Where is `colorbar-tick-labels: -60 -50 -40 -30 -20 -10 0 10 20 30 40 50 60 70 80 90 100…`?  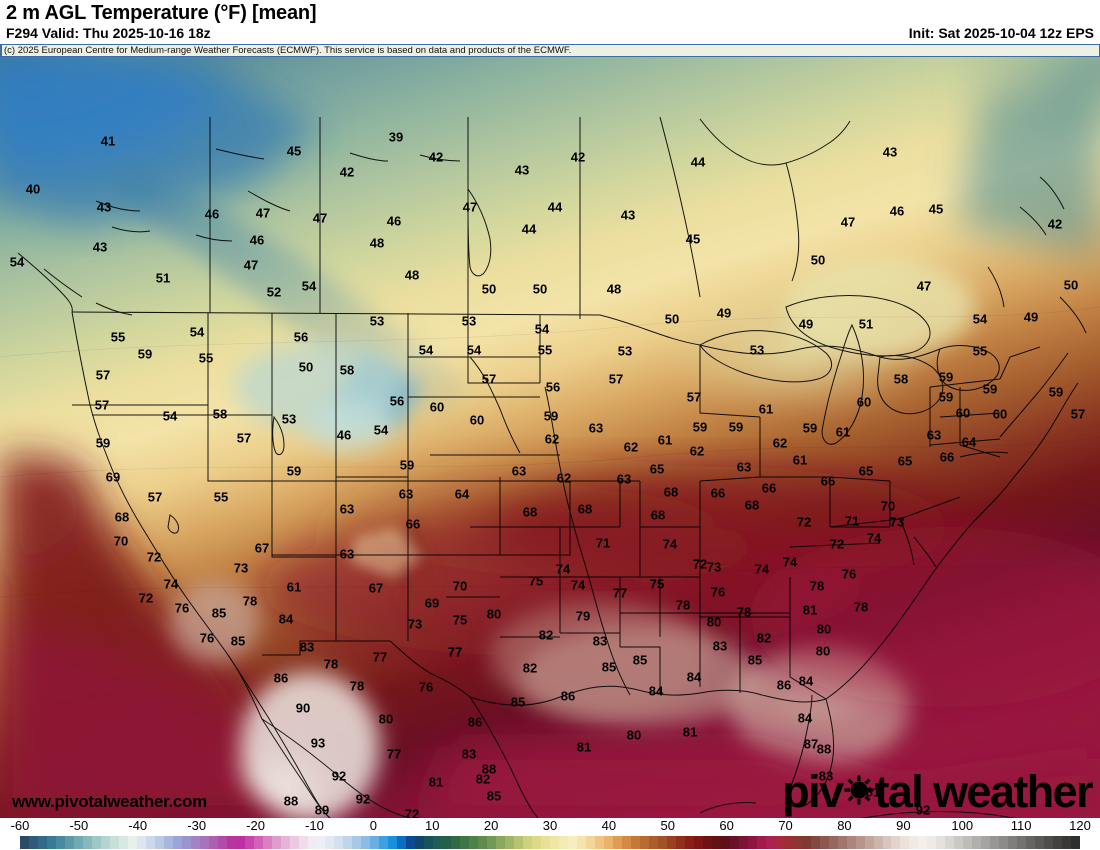 colorbar-tick-labels: -60 -50 -40 -30 -20 -10 0 10 20 30 40 50 60 70 80 90 100… is located at coordinates (550, 826).